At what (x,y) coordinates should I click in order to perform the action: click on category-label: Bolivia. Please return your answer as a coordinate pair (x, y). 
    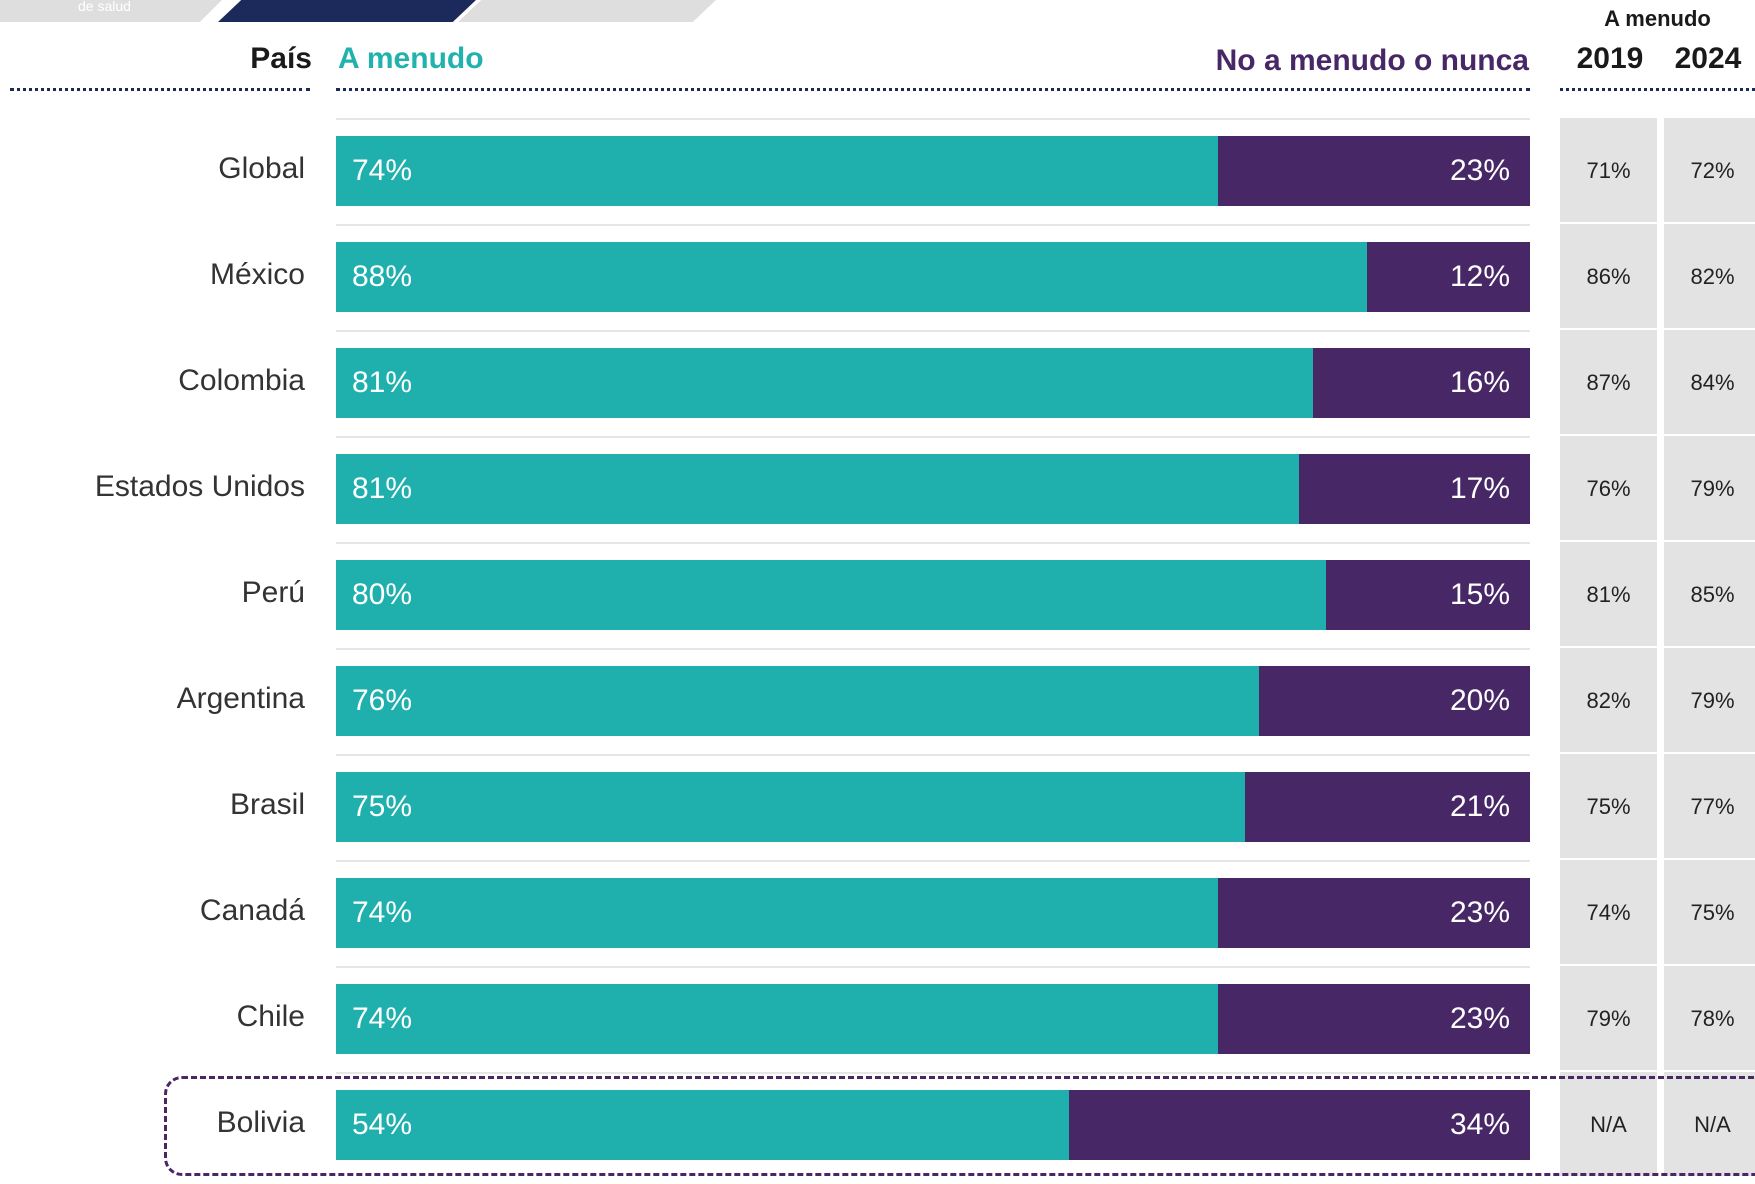
    Looking at the image, I should click on (260, 1122).